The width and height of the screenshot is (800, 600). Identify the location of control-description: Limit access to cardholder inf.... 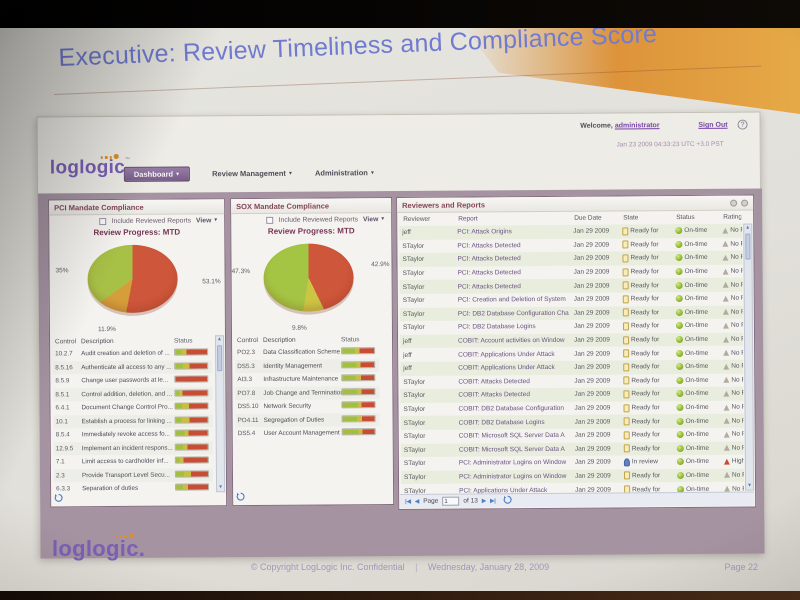
(125, 461).